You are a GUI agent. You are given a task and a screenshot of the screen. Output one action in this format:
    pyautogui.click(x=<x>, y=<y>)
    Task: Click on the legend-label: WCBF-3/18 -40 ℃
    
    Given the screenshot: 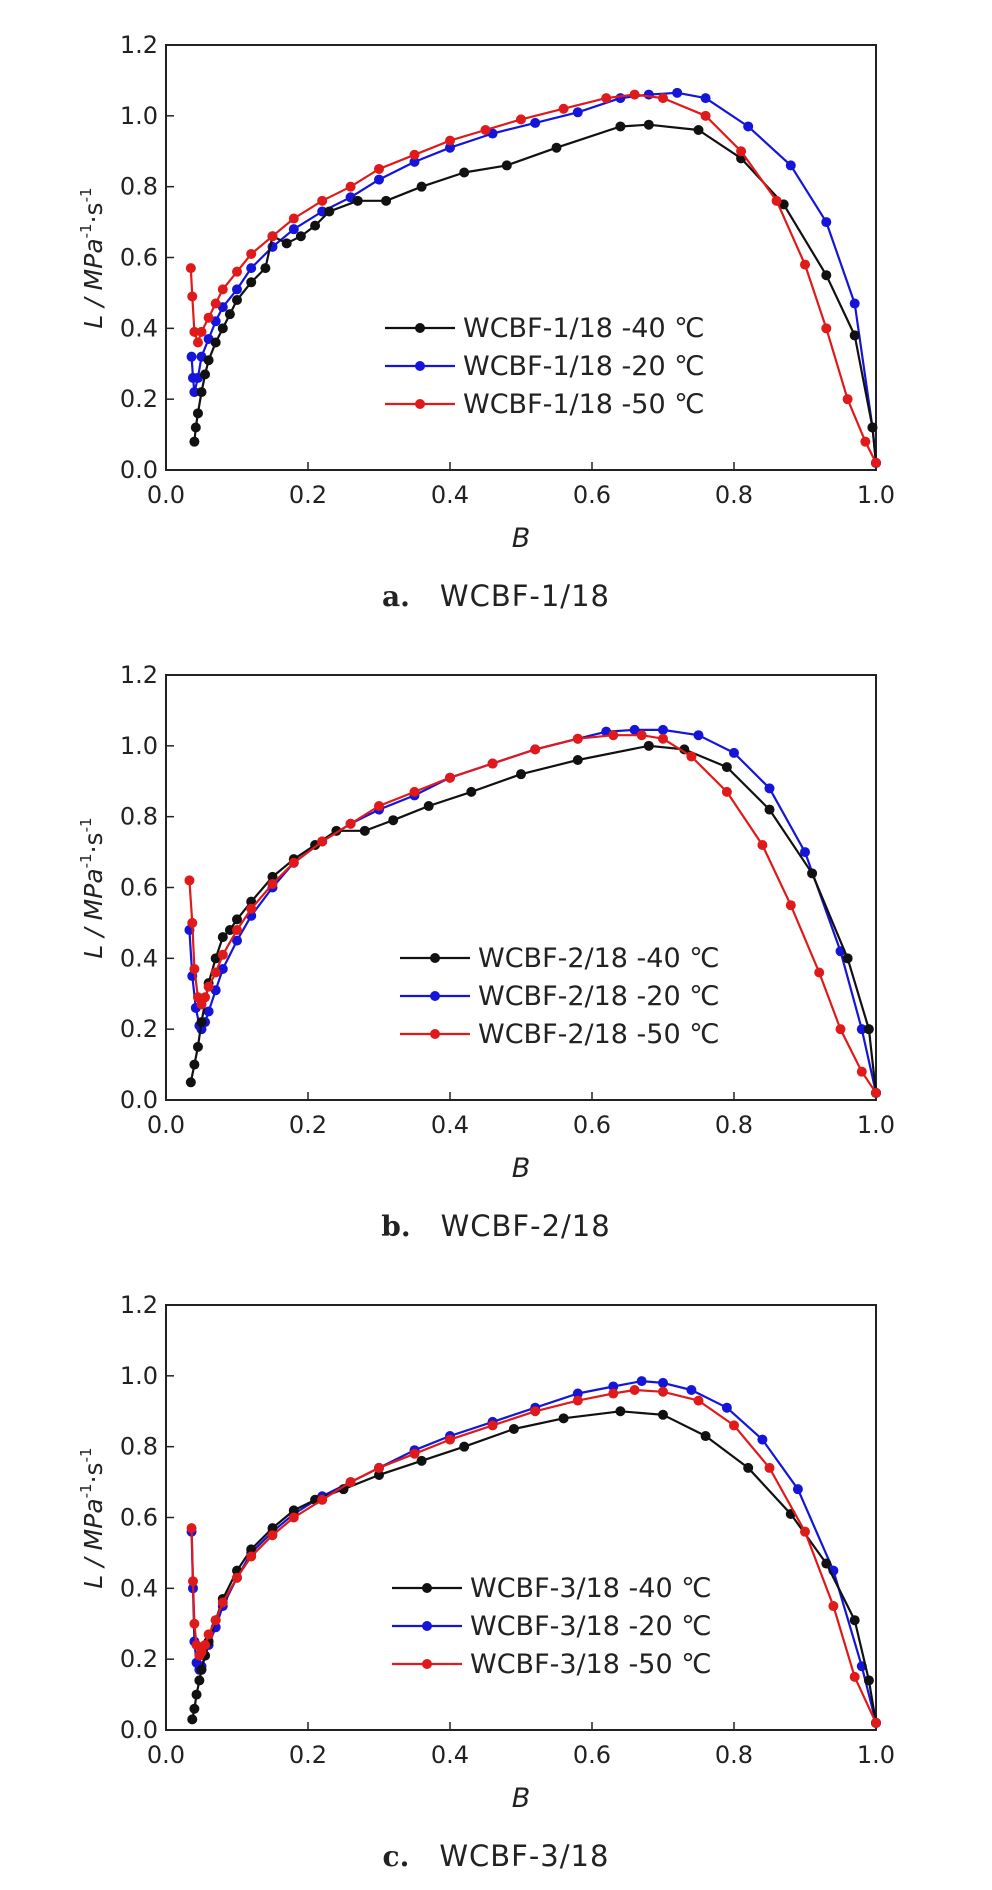 What is the action you would take?
    pyautogui.click(x=591, y=1588)
    